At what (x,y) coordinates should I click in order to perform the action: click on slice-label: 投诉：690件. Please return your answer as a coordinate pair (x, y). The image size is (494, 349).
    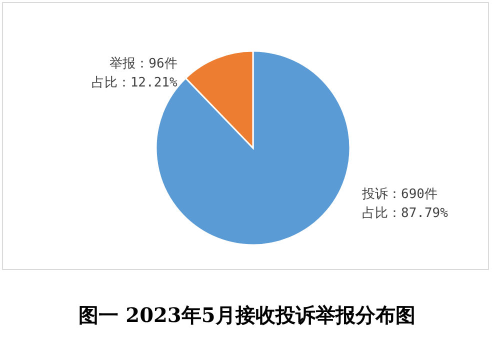
    Looking at the image, I should click on (399, 194).